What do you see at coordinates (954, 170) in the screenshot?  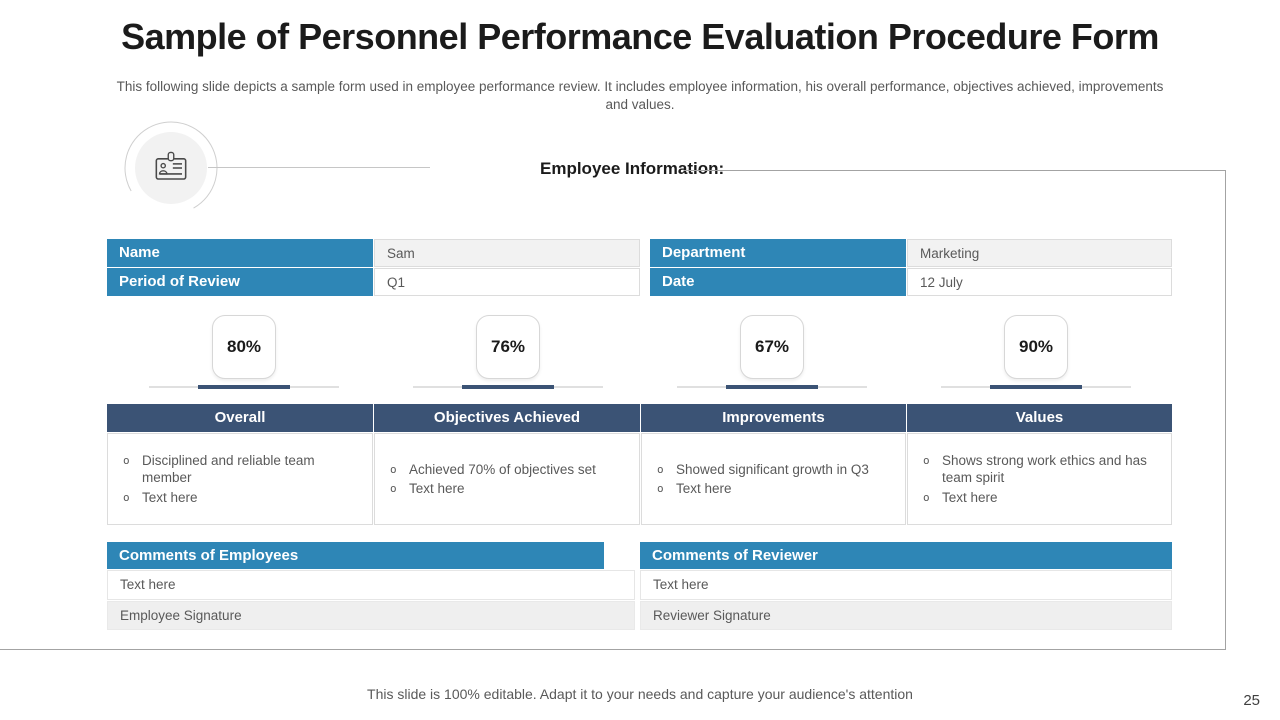 I see `panel-border-top` at bounding box center [954, 170].